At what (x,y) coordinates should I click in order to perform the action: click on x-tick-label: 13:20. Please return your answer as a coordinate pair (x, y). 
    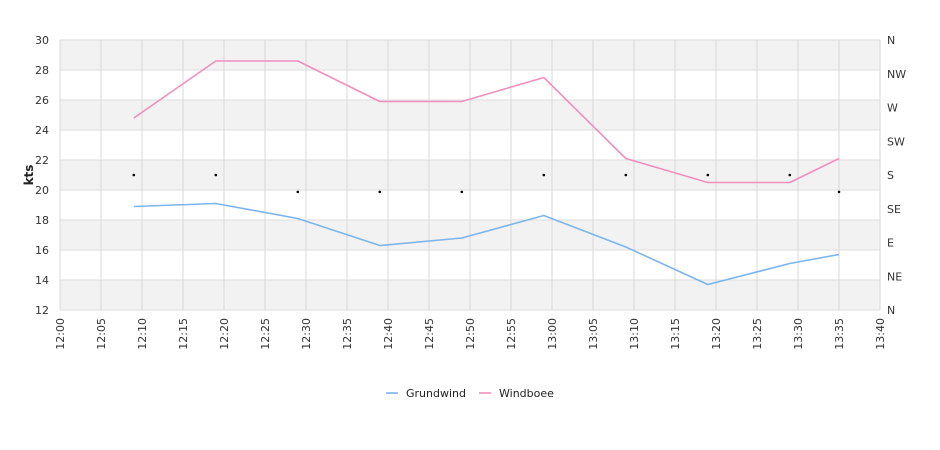
    Looking at the image, I should click on (716, 334).